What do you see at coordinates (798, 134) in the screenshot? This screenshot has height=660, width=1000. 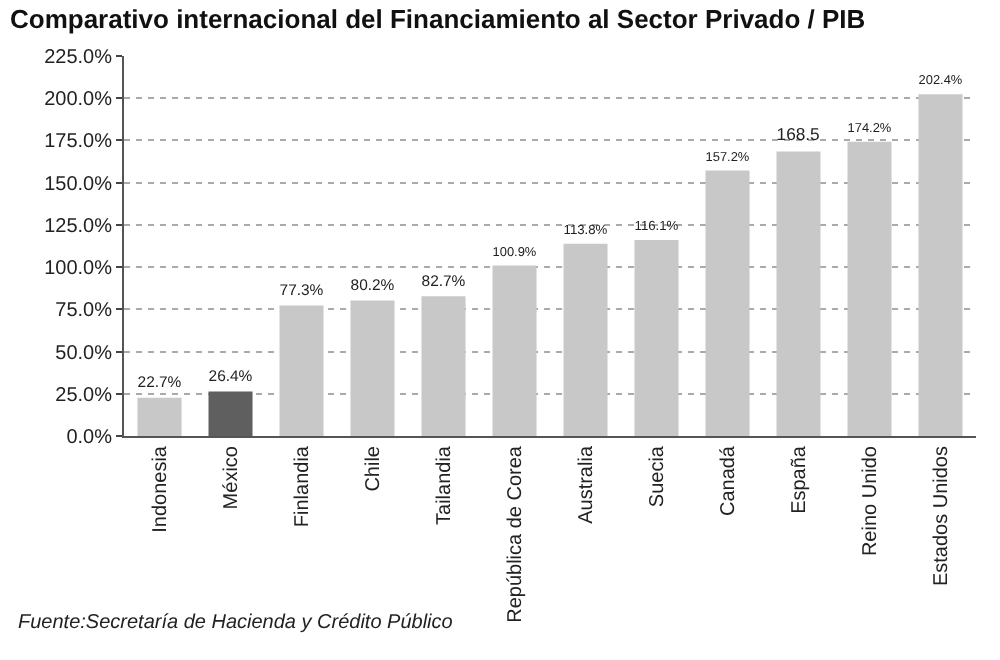 I see `data-label: 168.5` at bounding box center [798, 134].